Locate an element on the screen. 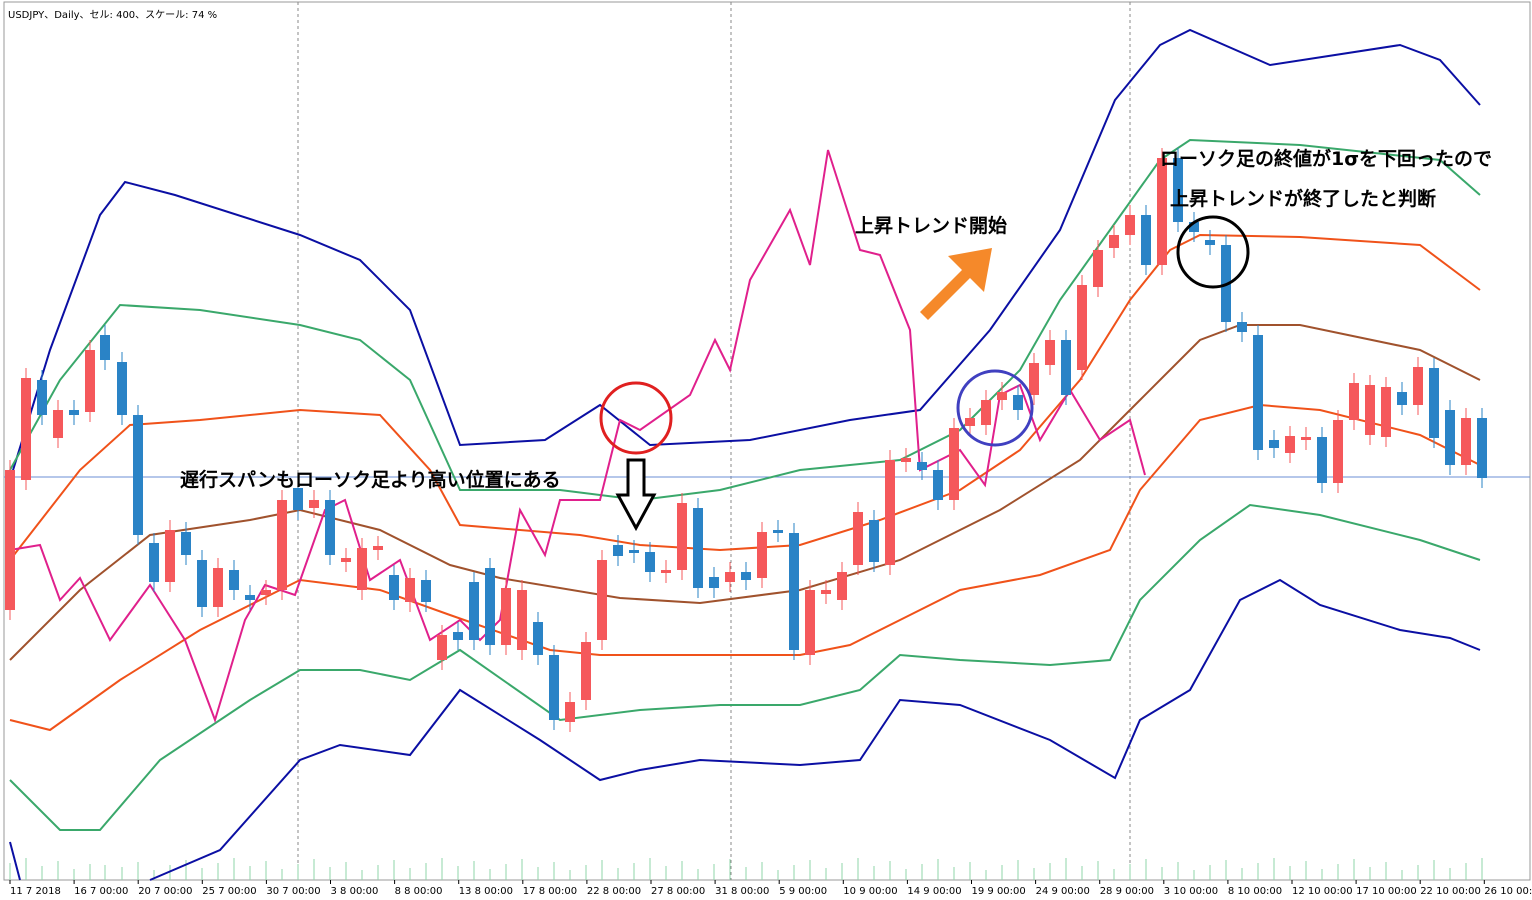  x-tick-label: 3 10 00:00 is located at coordinates (1191, 891).